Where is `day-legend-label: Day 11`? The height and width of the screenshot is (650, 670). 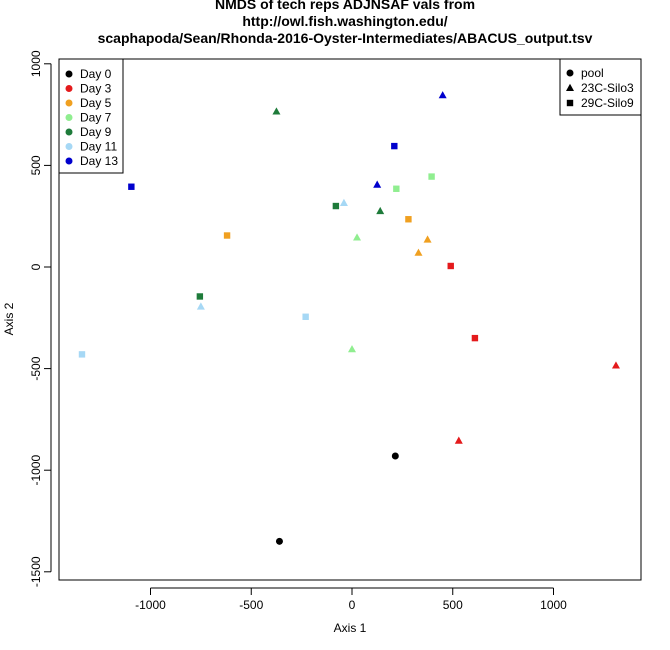 day-legend-label: Day 11 is located at coordinates (98, 147).